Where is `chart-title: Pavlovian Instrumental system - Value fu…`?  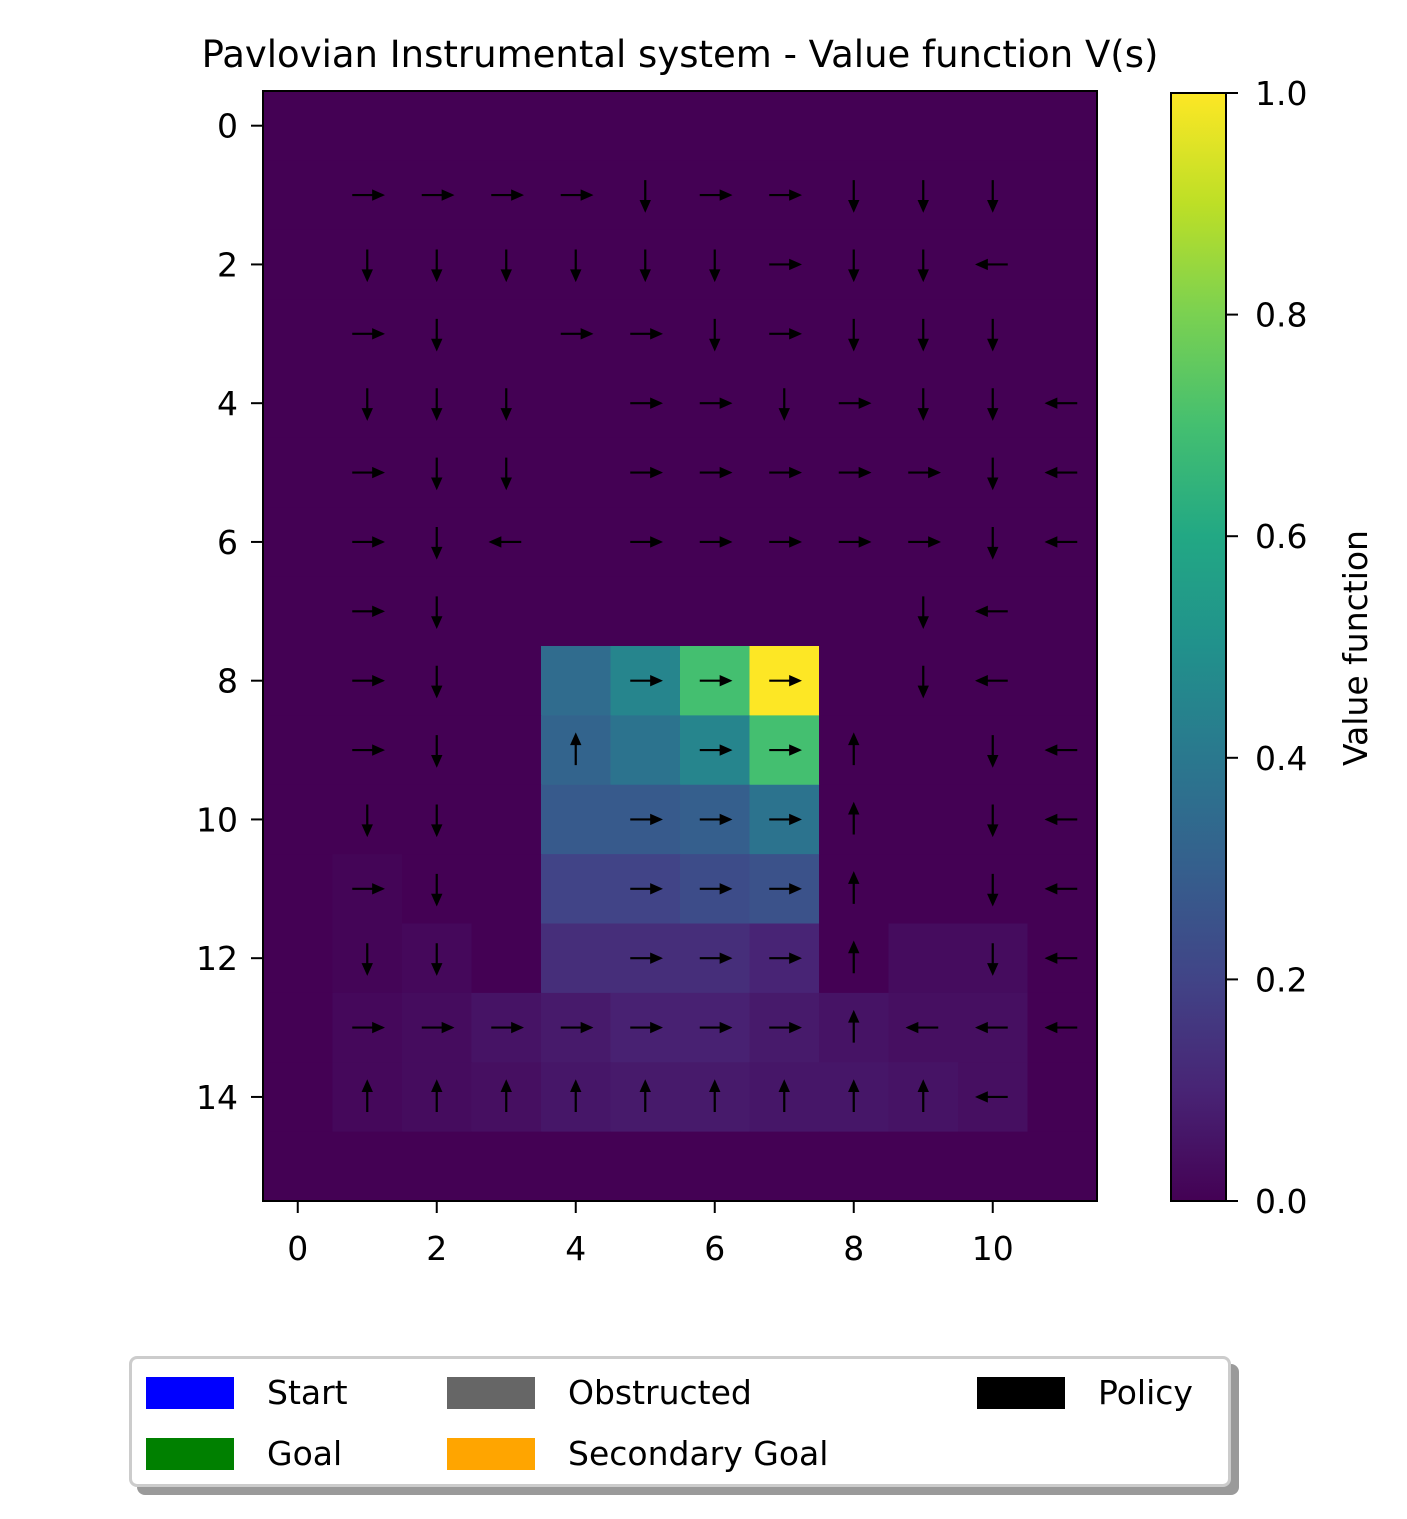
chart-title: Pavlovian Instrumental system - Value fu… is located at coordinates (680, 54).